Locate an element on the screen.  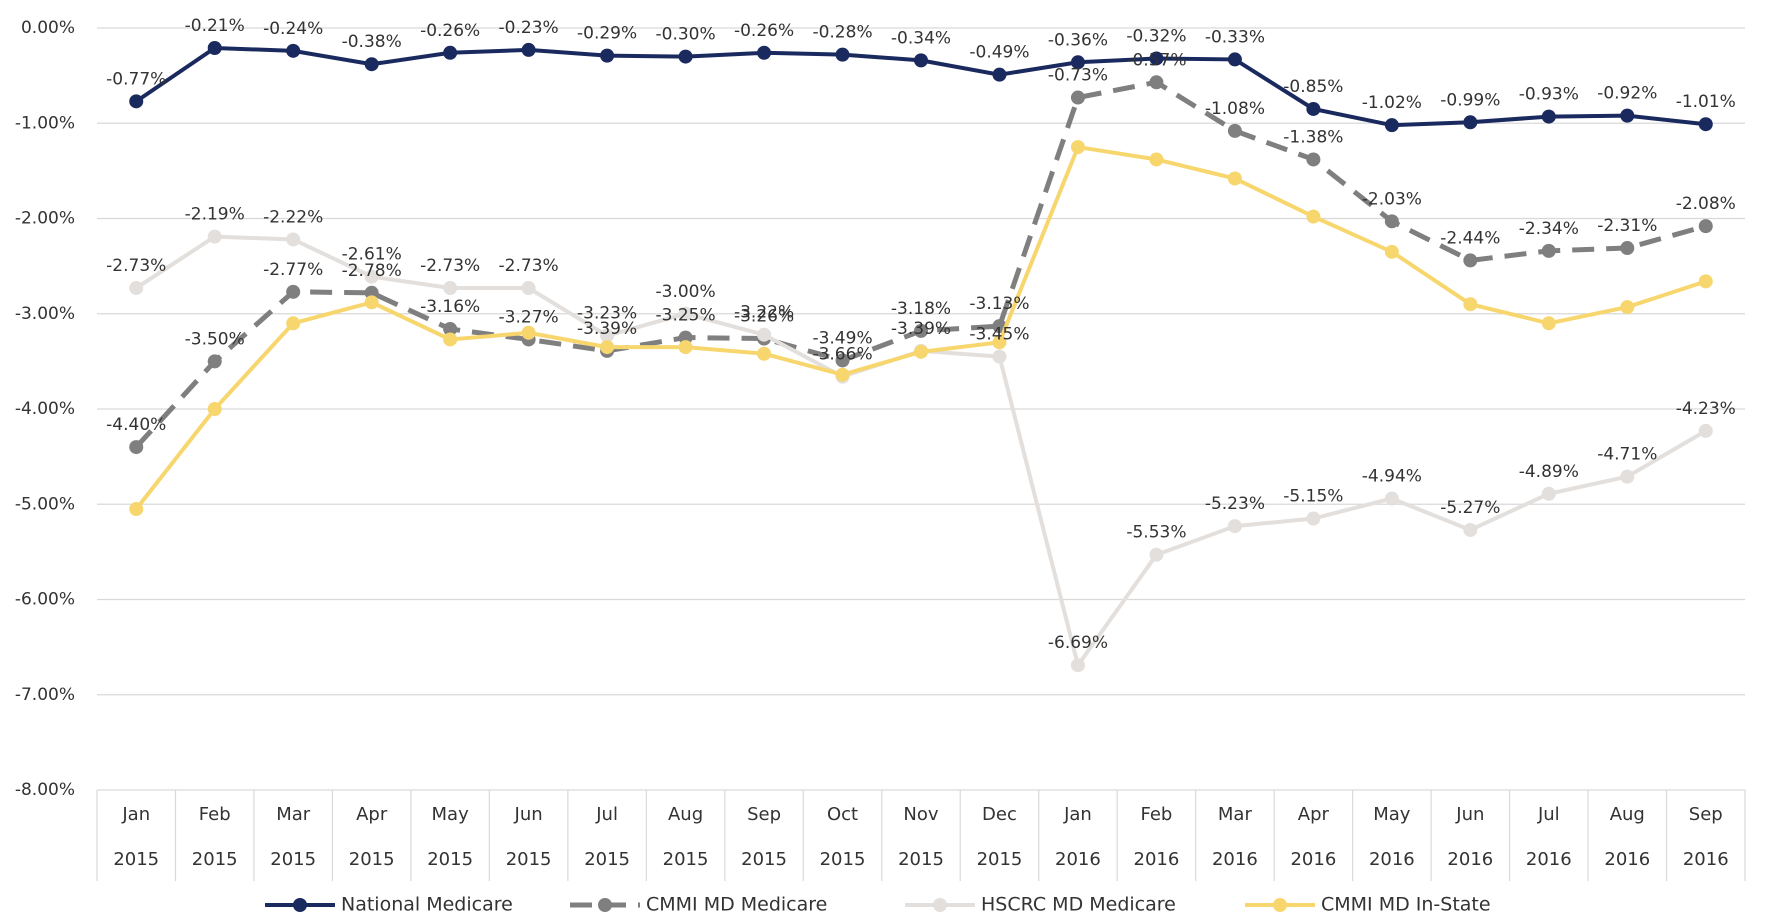
data-label: -3.45% is located at coordinates (999, 335).